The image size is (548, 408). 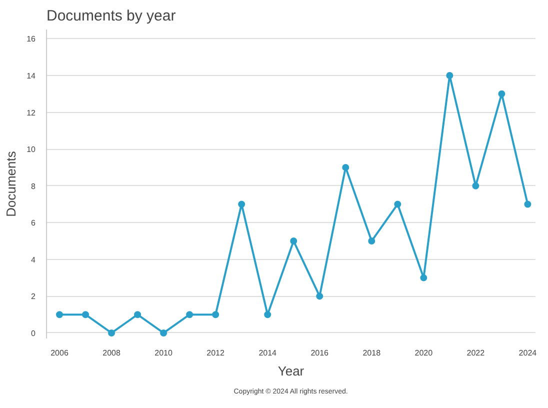 I want to click on y-axis-title: Documents, so click(x=11, y=183).